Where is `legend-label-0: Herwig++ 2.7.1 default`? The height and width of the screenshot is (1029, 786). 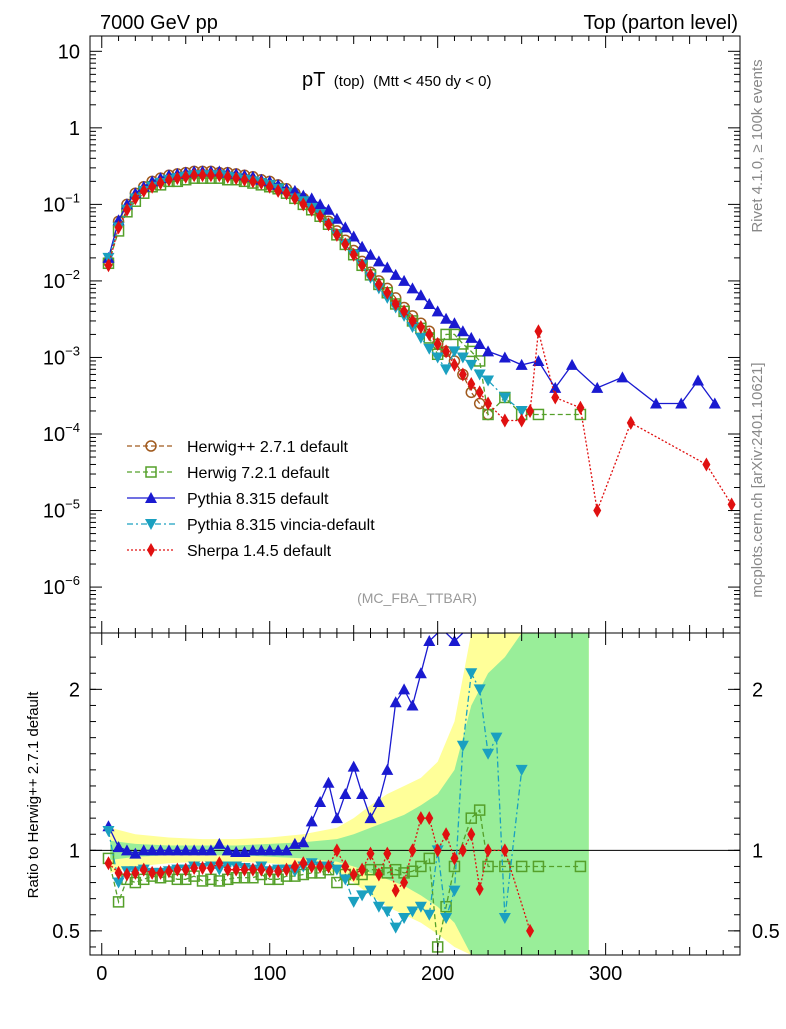
legend-label-0: Herwig++ 2.7.1 default is located at coordinates (268, 447).